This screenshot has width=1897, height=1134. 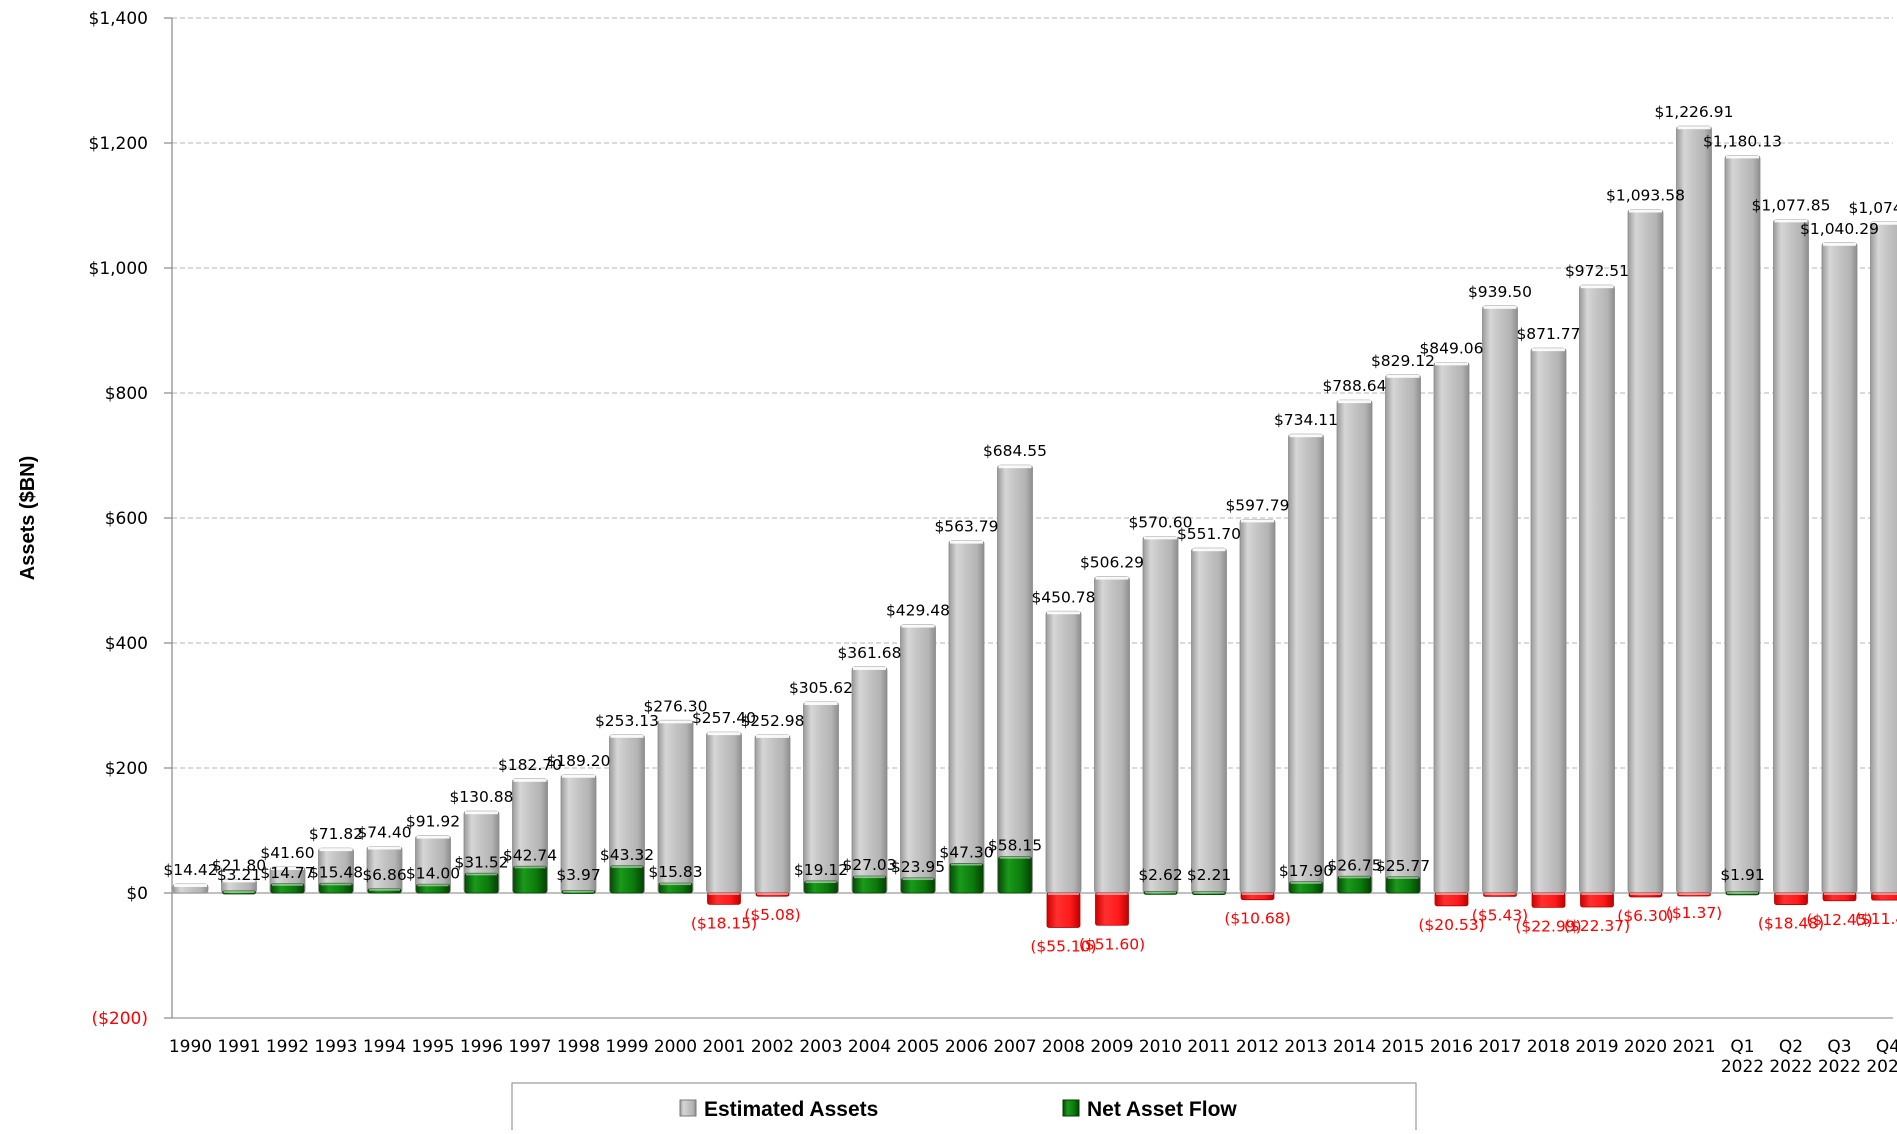 I want to click on x-tick-label: 2016, so click(x=1451, y=1047).